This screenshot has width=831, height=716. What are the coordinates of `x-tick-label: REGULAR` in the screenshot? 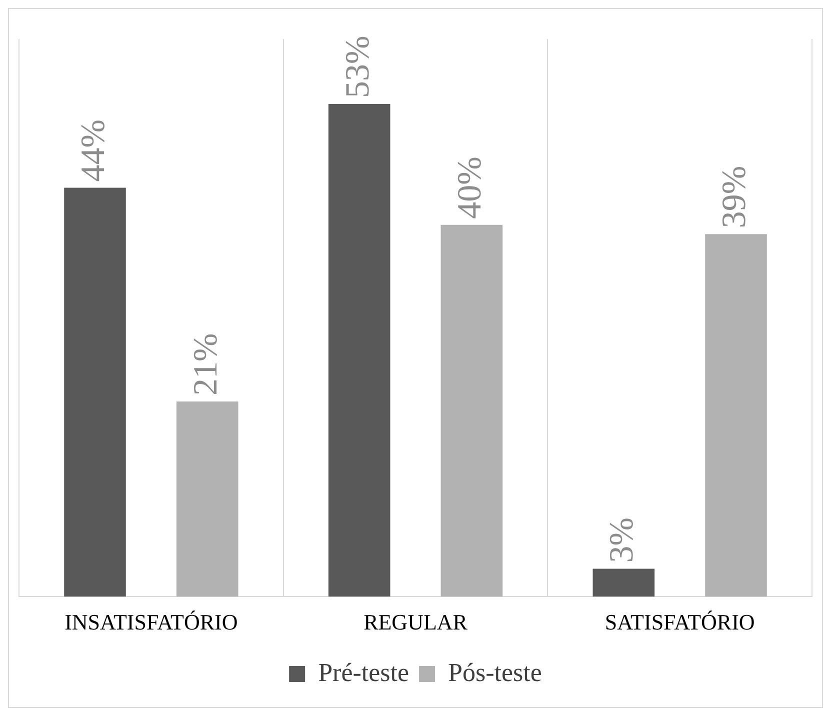 It's located at (416, 622).